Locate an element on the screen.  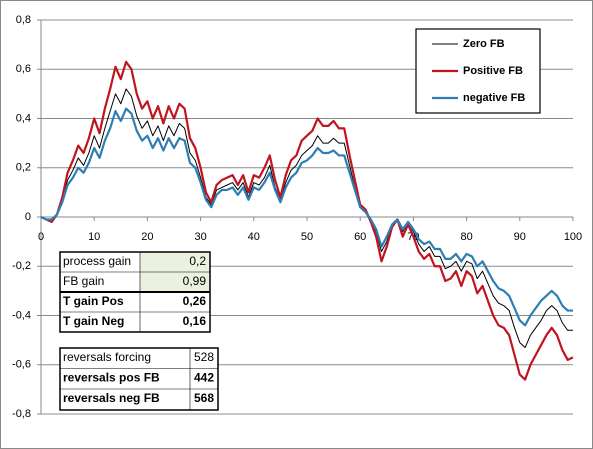
table-label: T gain Pos is located at coordinates (93, 301).